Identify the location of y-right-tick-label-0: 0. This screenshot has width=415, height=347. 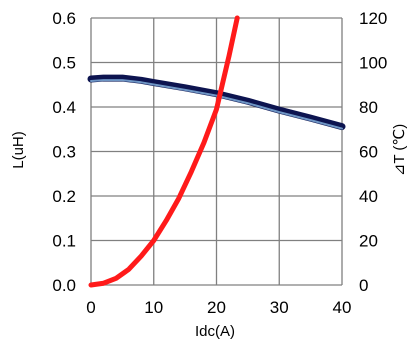
(363, 285).